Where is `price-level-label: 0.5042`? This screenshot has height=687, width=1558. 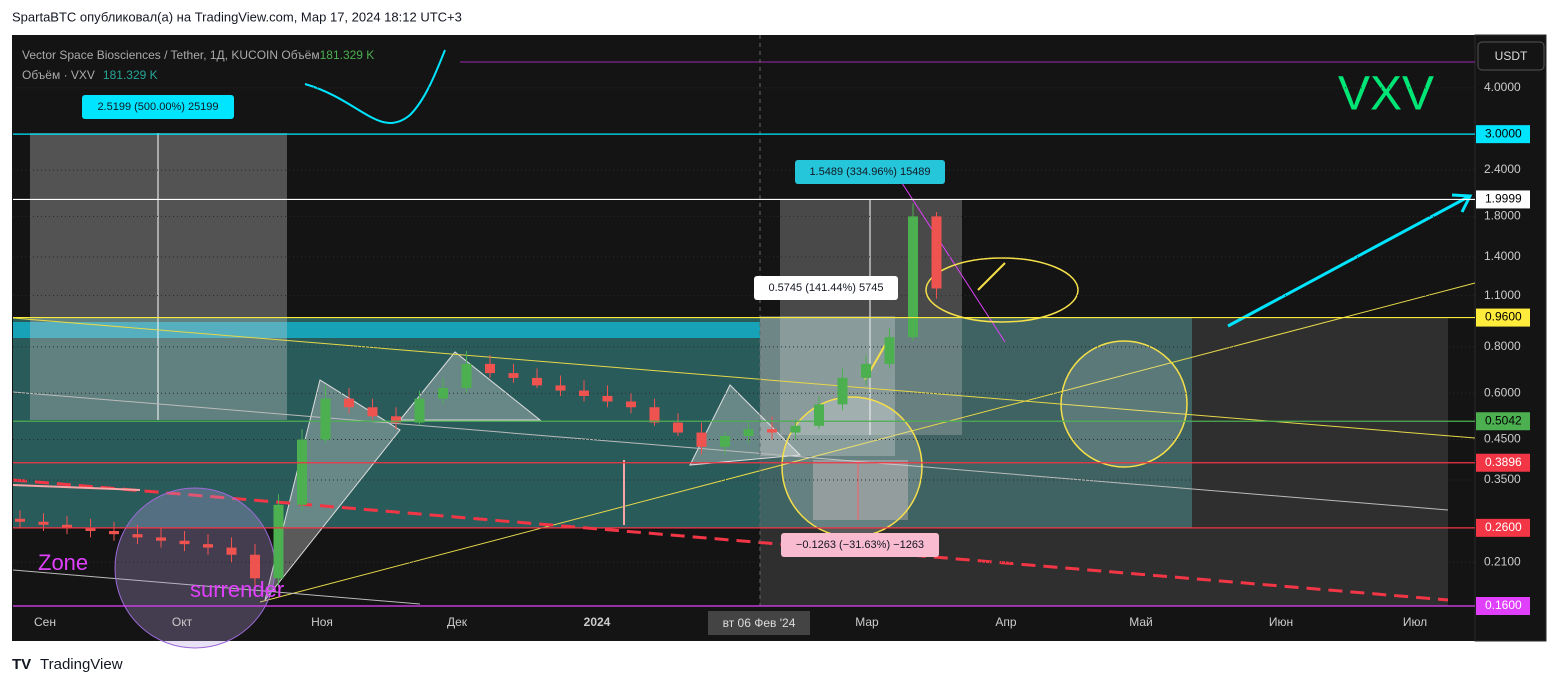 price-level-label: 0.5042 is located at coordinates (1503, 420).